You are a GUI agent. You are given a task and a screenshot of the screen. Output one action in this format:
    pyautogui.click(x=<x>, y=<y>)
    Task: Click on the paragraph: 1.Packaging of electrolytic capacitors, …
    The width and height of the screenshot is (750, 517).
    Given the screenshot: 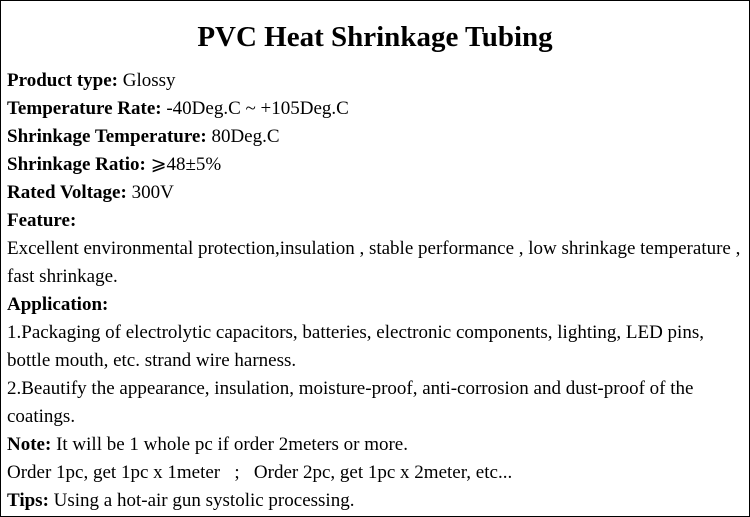 What is the action you would take?
    pyautogui.click(x=355, y=346)
    